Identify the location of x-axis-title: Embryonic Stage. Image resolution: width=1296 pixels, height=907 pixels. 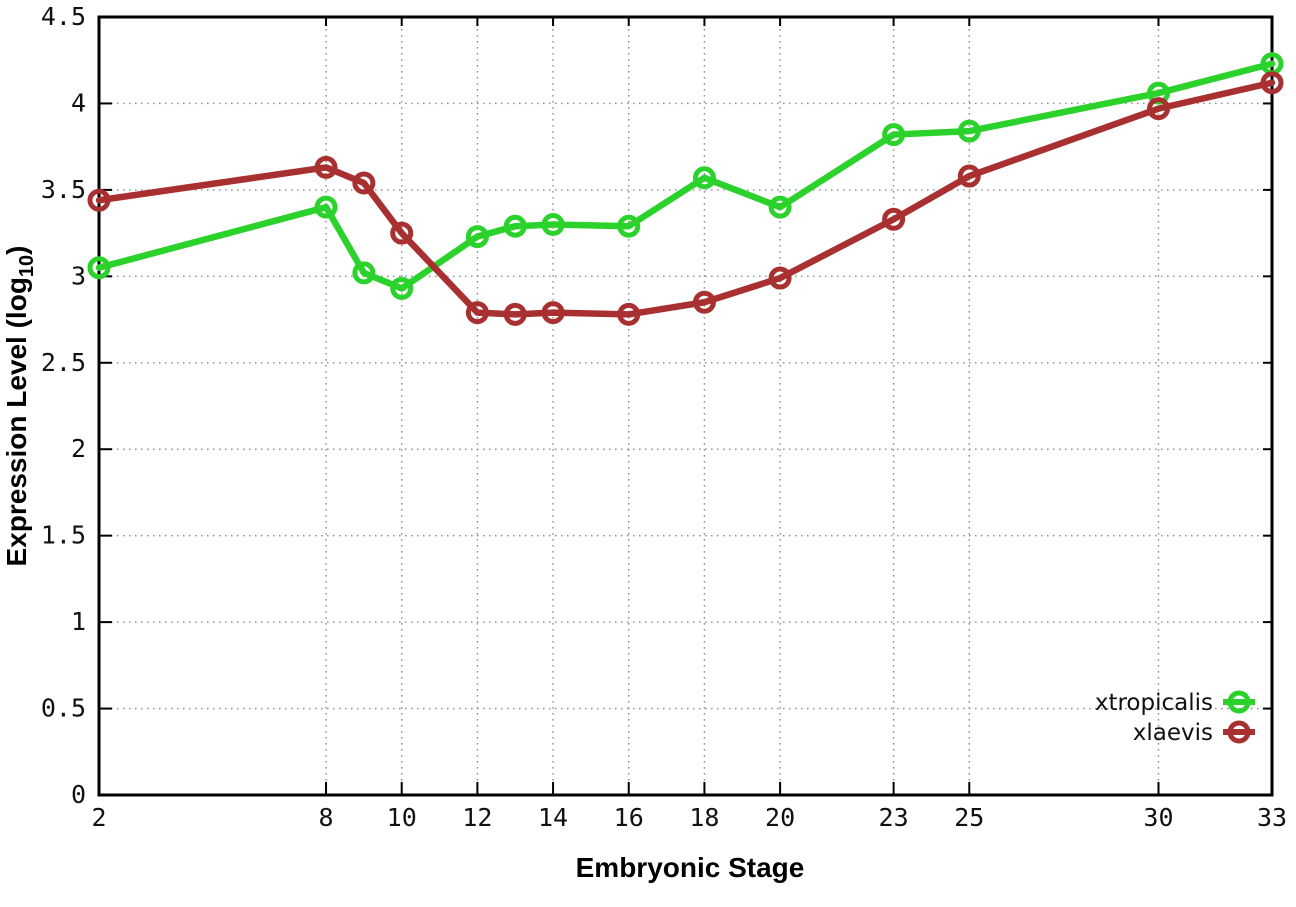
(690, 867).